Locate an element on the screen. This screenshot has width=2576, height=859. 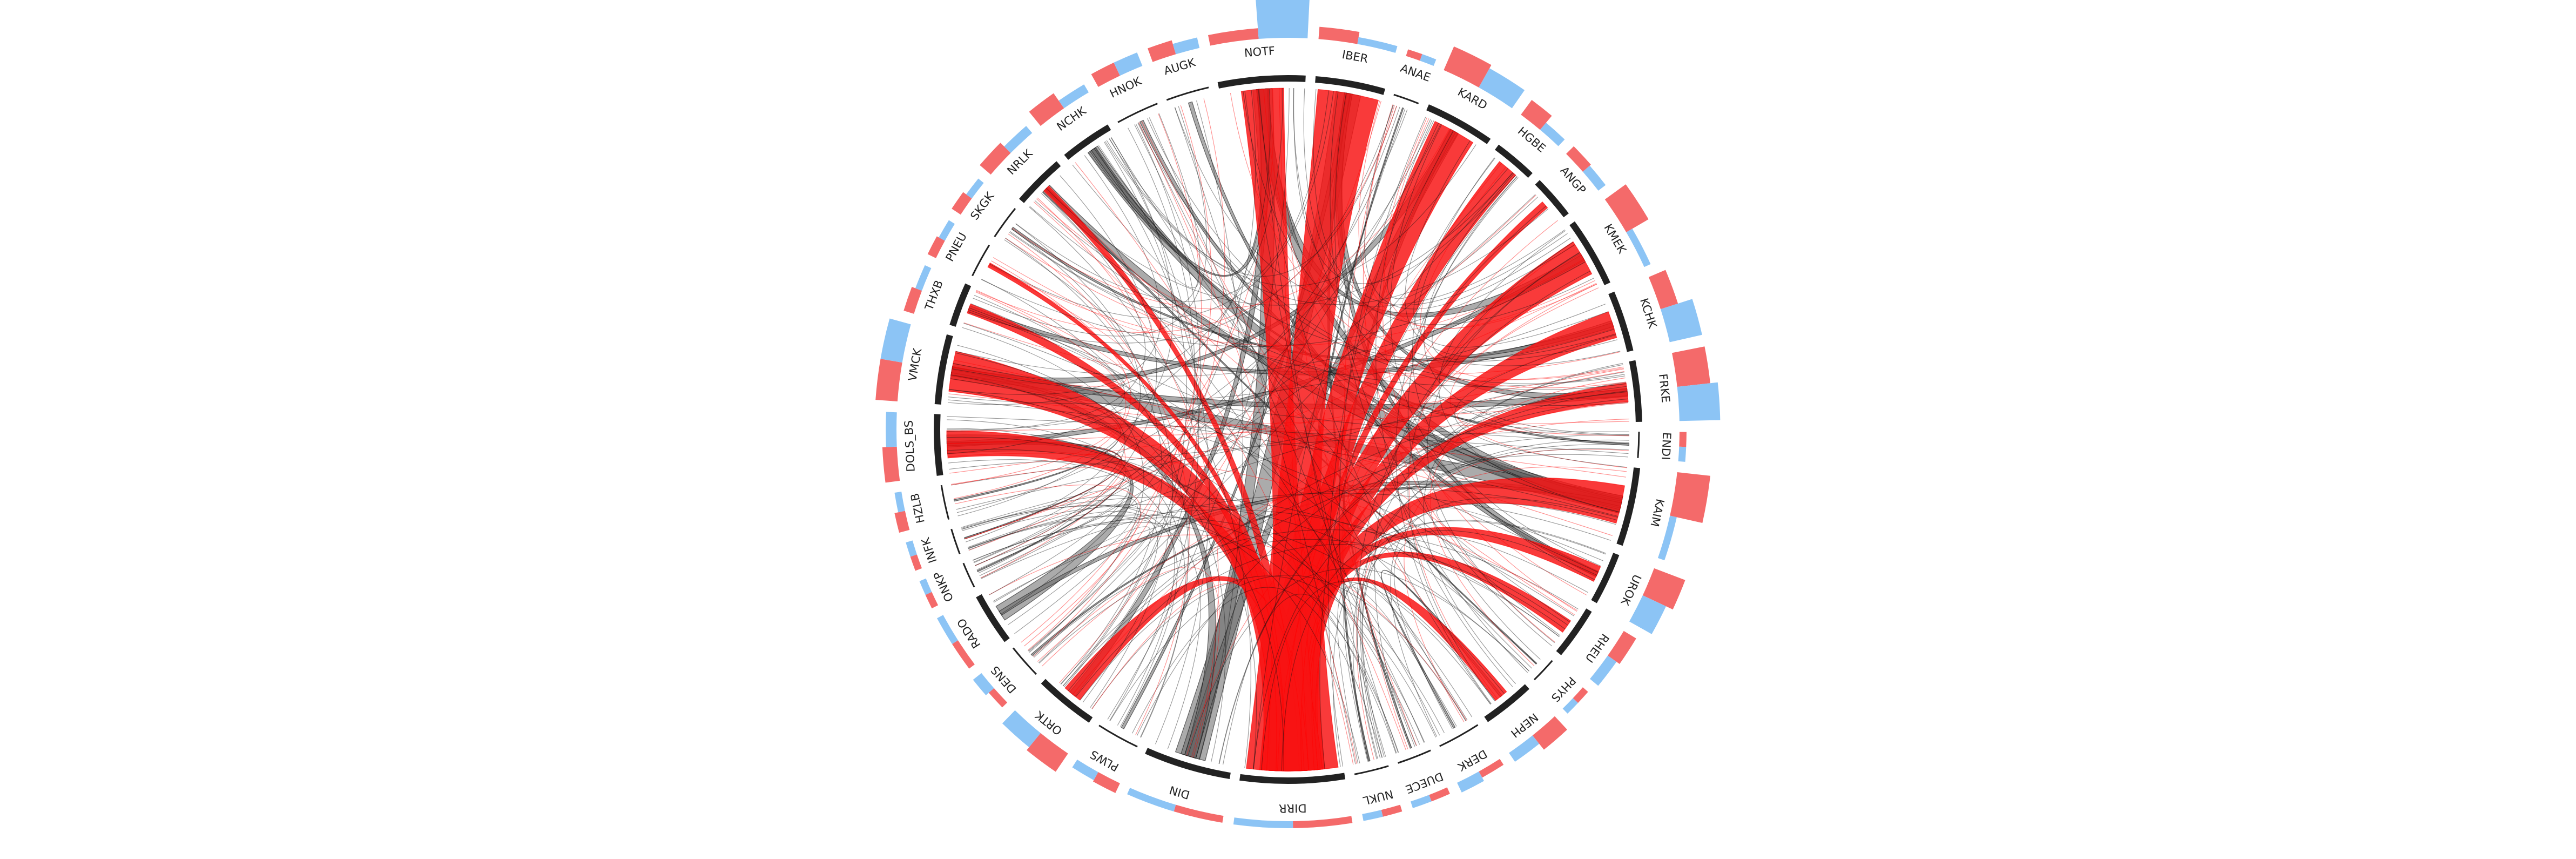
outer-bar-red-rheu is located at coordinates (1622, 647).